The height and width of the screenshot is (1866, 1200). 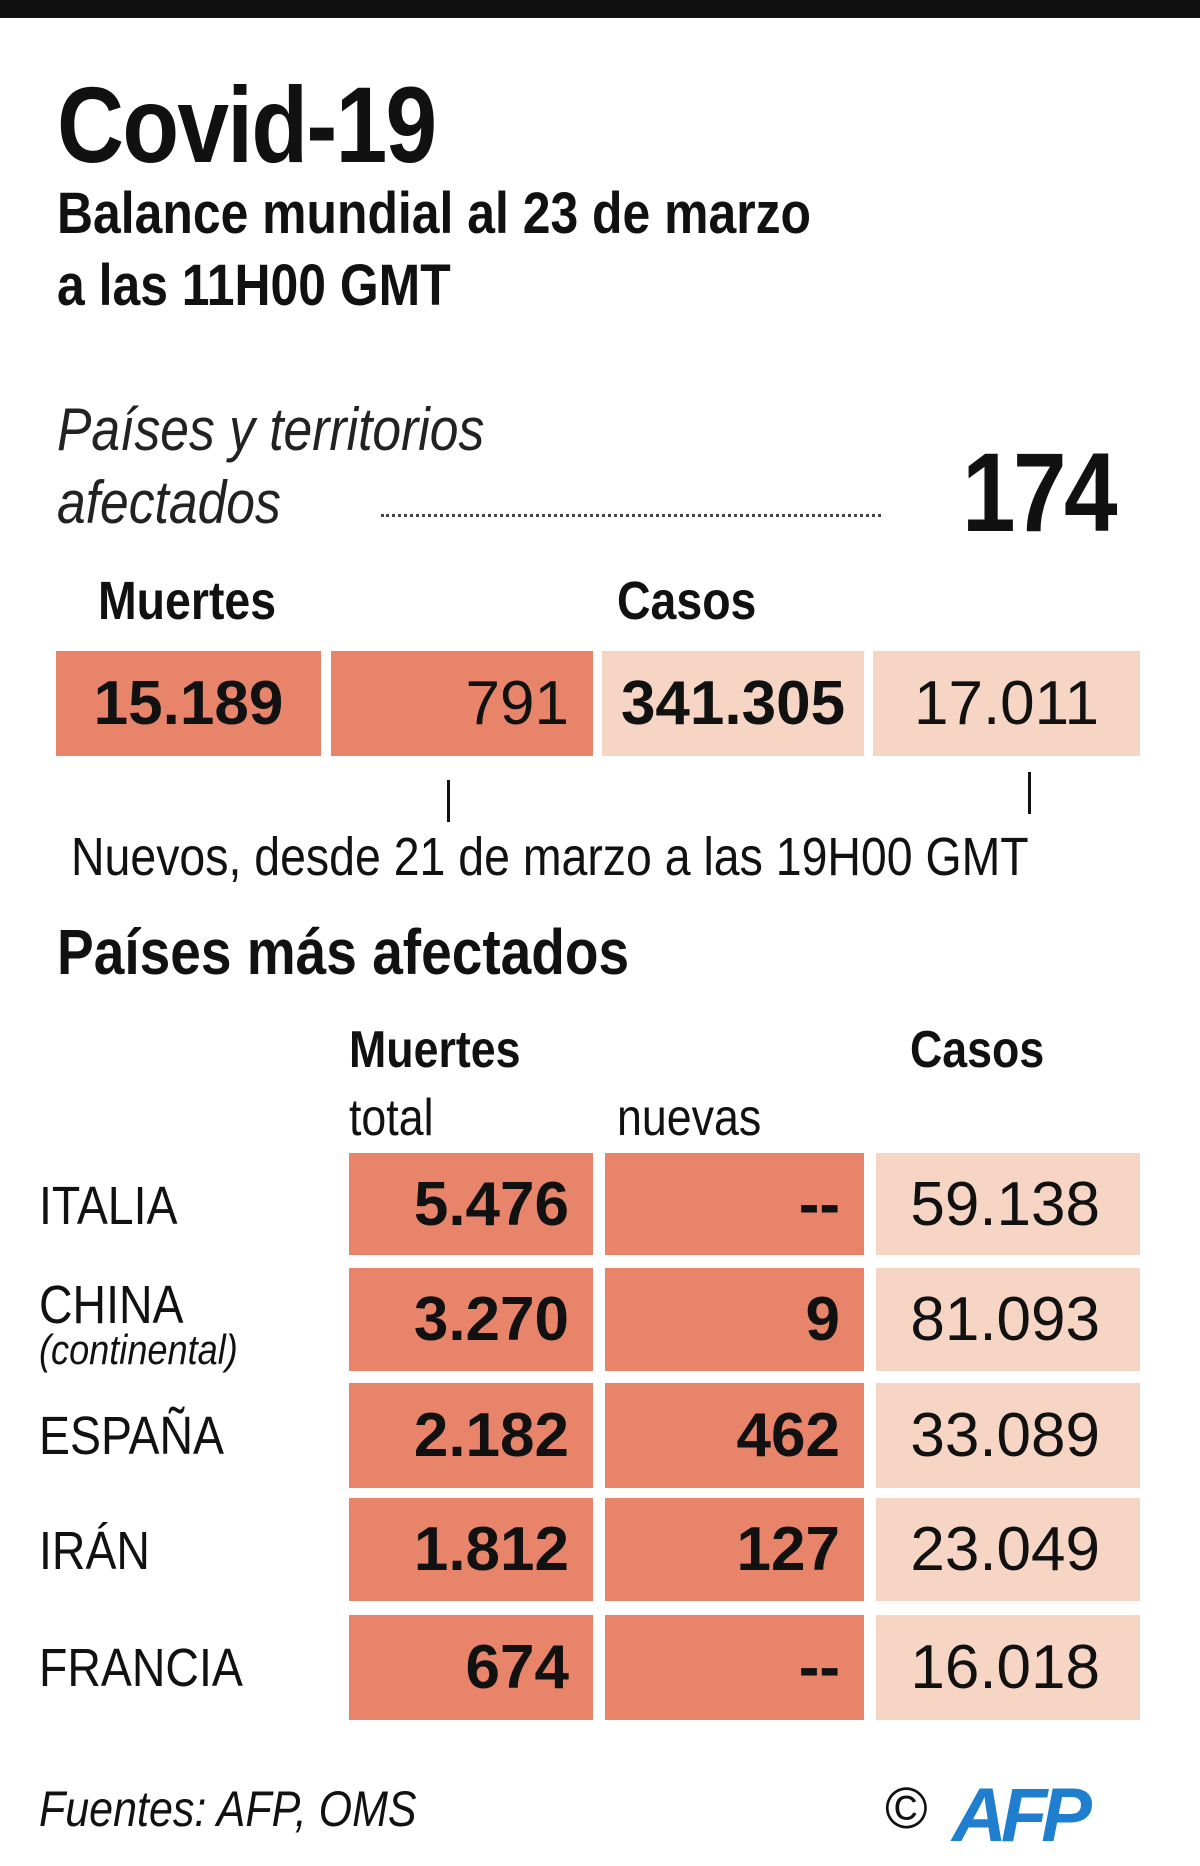 I want to click on subtitle-line-2: a las 11H00 GMT, so click(x=254, y=285).